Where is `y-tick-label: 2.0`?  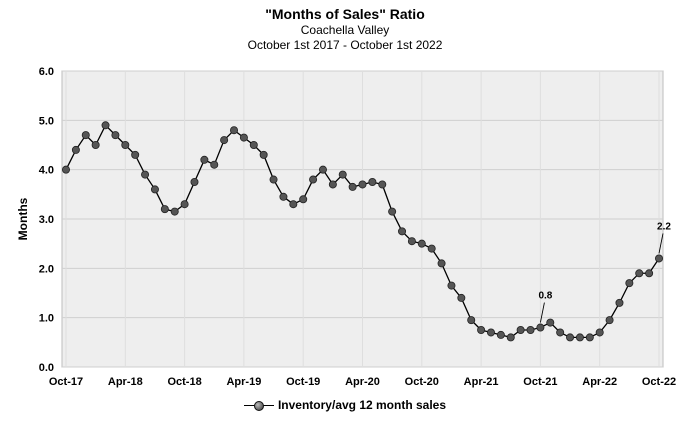 y-tick-label: 2.0 is located at coordinates (46, 269).